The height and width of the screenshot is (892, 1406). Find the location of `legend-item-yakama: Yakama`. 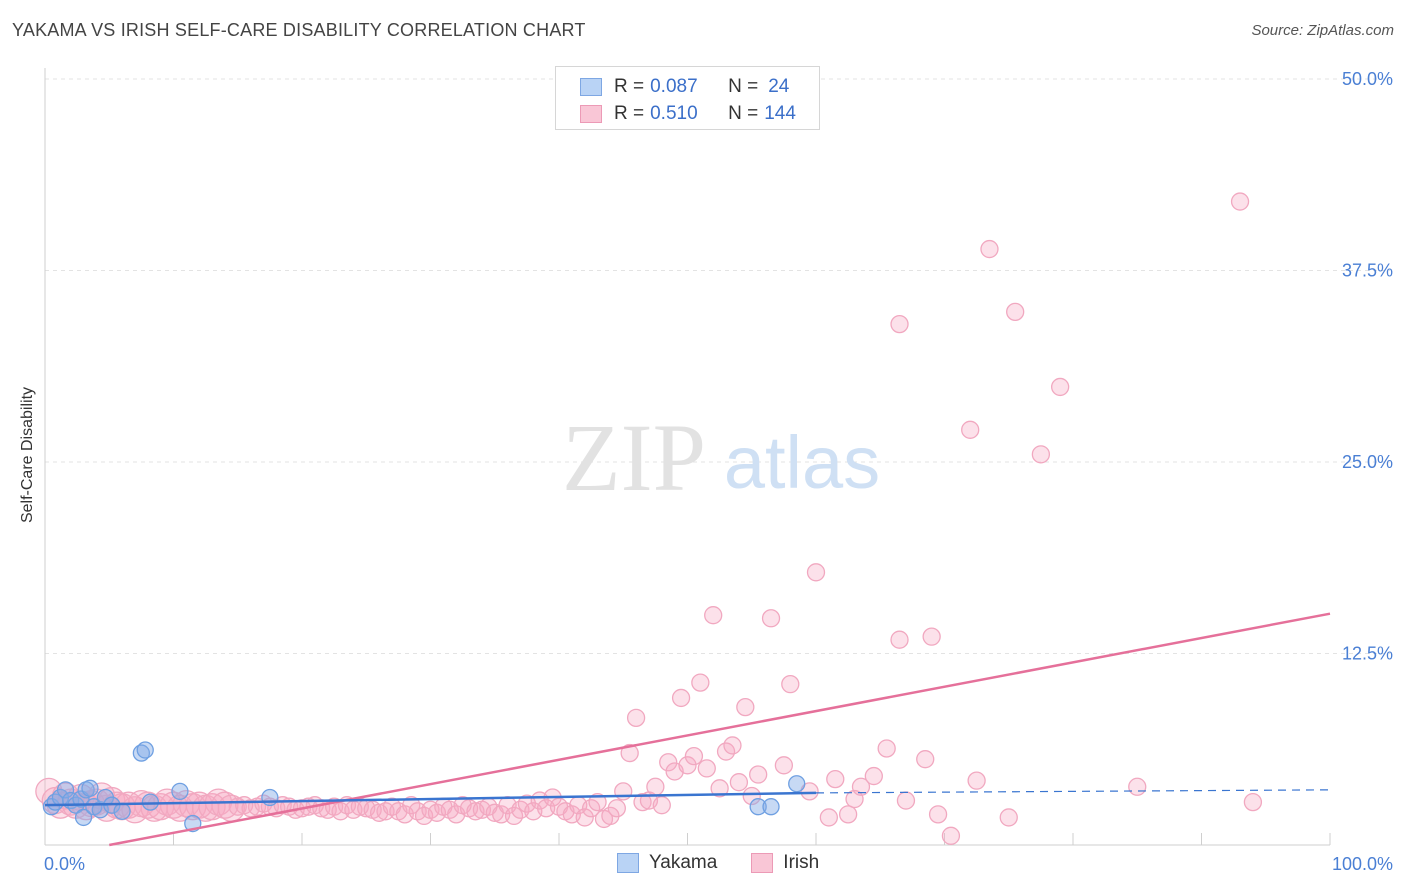

legend-item-yakama: Yakama is located at coordinates (667, 863).